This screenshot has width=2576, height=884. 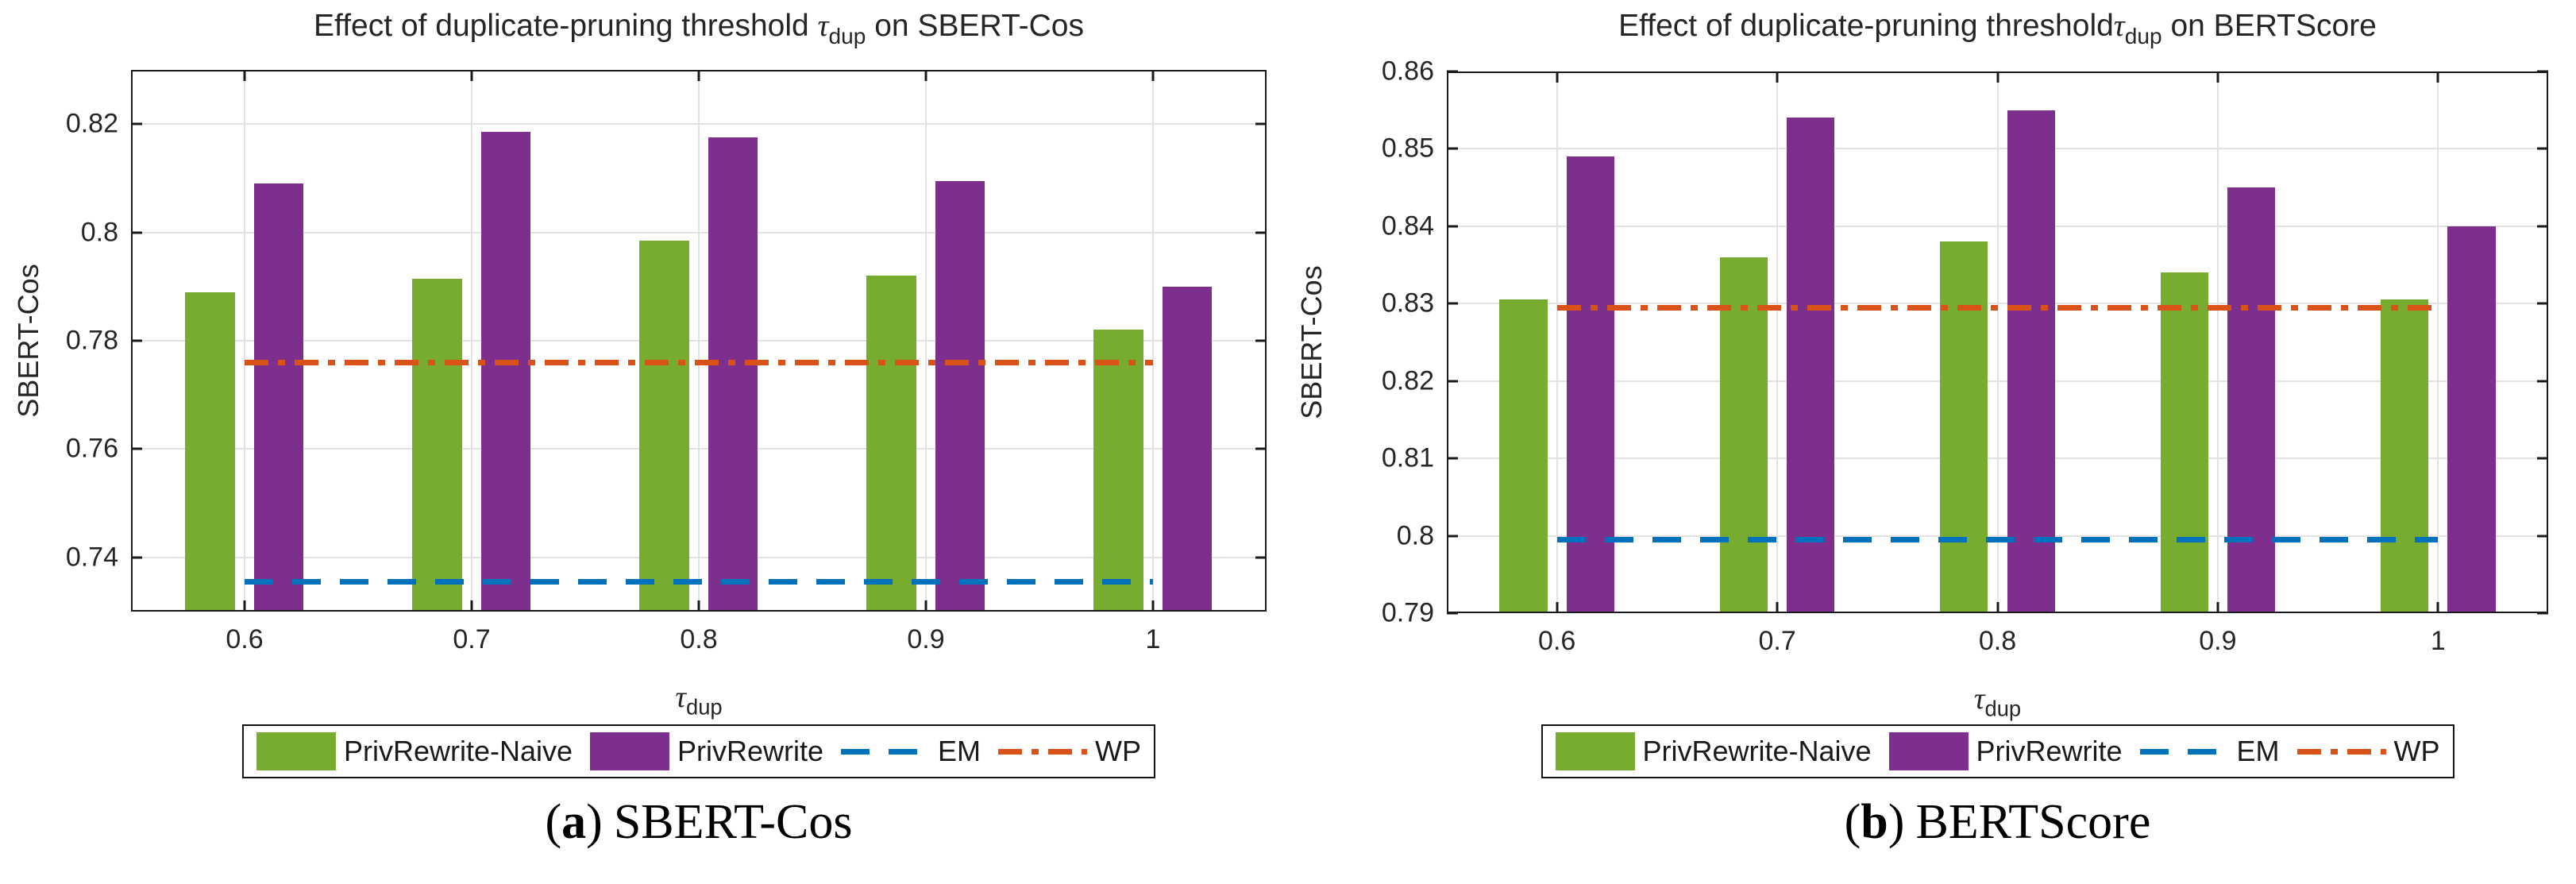 I want to click on x-axis-label: τdup, so click(x=1998, y=701).